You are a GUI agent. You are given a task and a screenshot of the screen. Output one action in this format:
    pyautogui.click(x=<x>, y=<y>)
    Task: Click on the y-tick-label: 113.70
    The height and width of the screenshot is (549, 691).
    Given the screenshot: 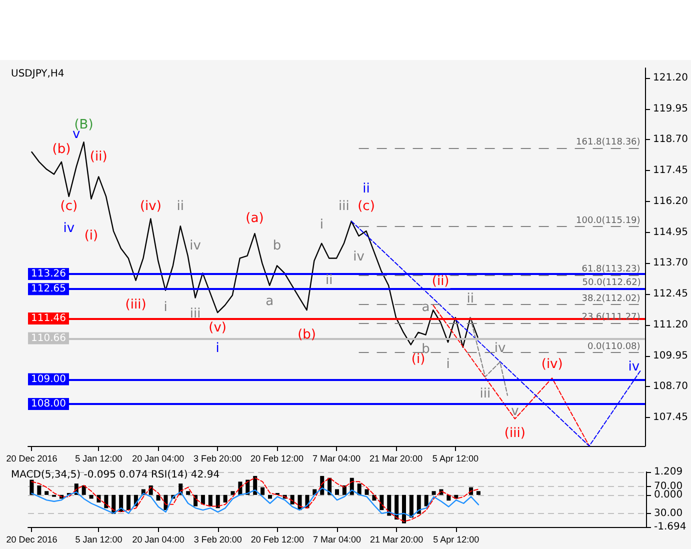 What is the action you would take?
    pyautogui.click(x=670, y=263)
    